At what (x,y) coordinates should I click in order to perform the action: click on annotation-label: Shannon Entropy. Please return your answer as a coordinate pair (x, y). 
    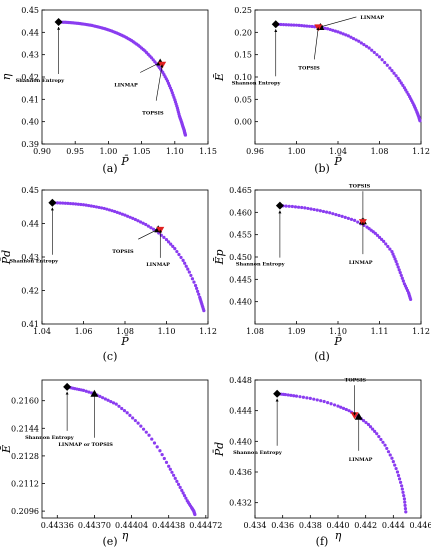
    Looking at the image, I should click on (257, 83).